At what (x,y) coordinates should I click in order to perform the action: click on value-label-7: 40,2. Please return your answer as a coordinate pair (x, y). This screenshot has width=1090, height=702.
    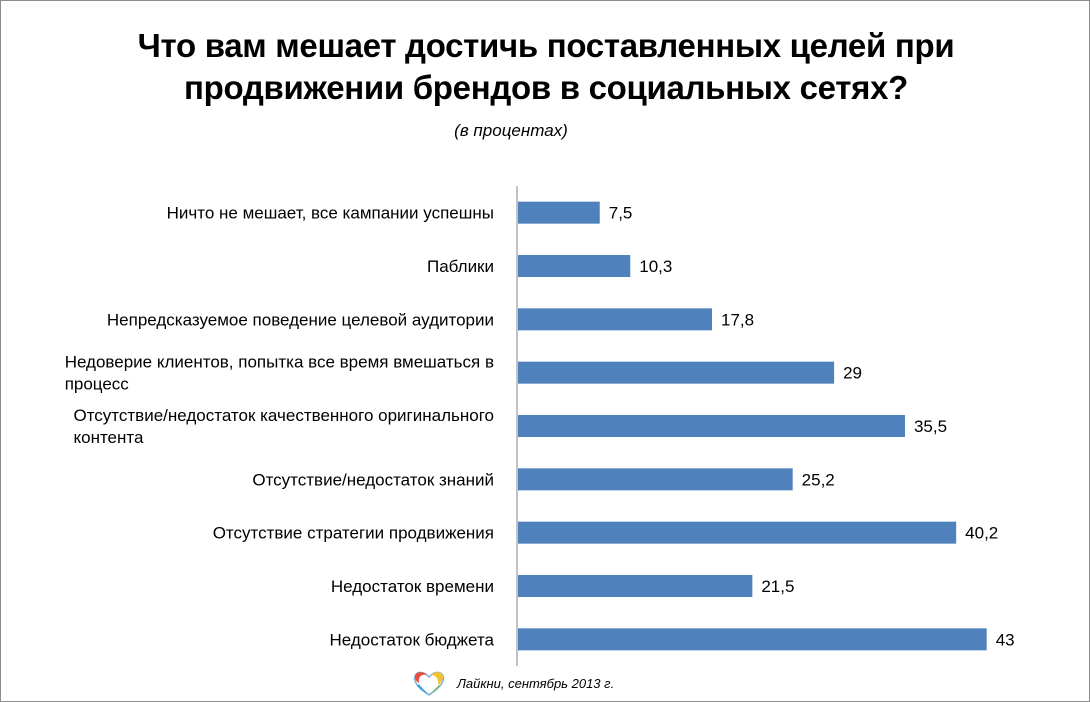
    Looking at the image, I should click on (981, 533).